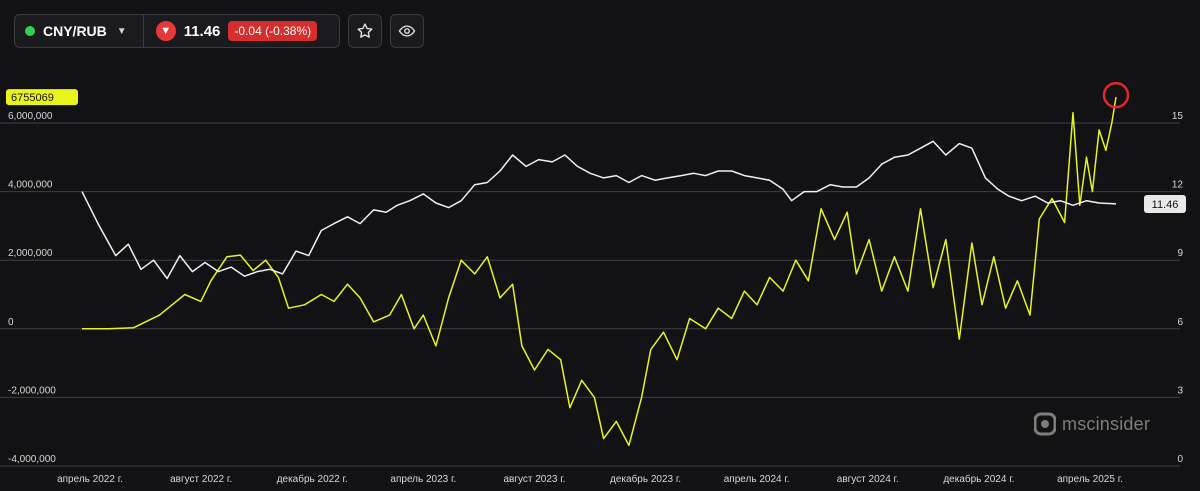 Image resolution: width=1200 pixels, height=491 pixels. Describe the element at coordinates (32, 459) in the screenshot. I see `left-tick-label: -4,000,000` at that location.